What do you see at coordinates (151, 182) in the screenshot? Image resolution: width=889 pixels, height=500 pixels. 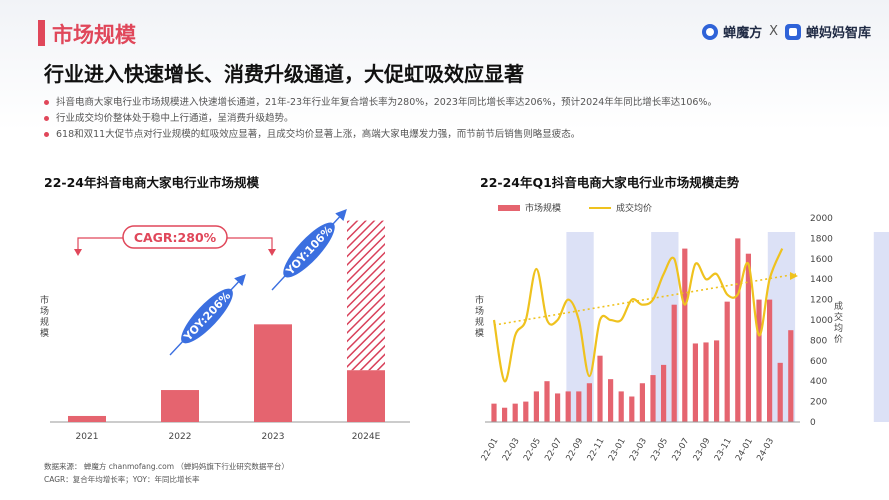 I see `left-chart-title: 22-24年抖音电商大家电行业市场规模` at bounding box center [151, 182].